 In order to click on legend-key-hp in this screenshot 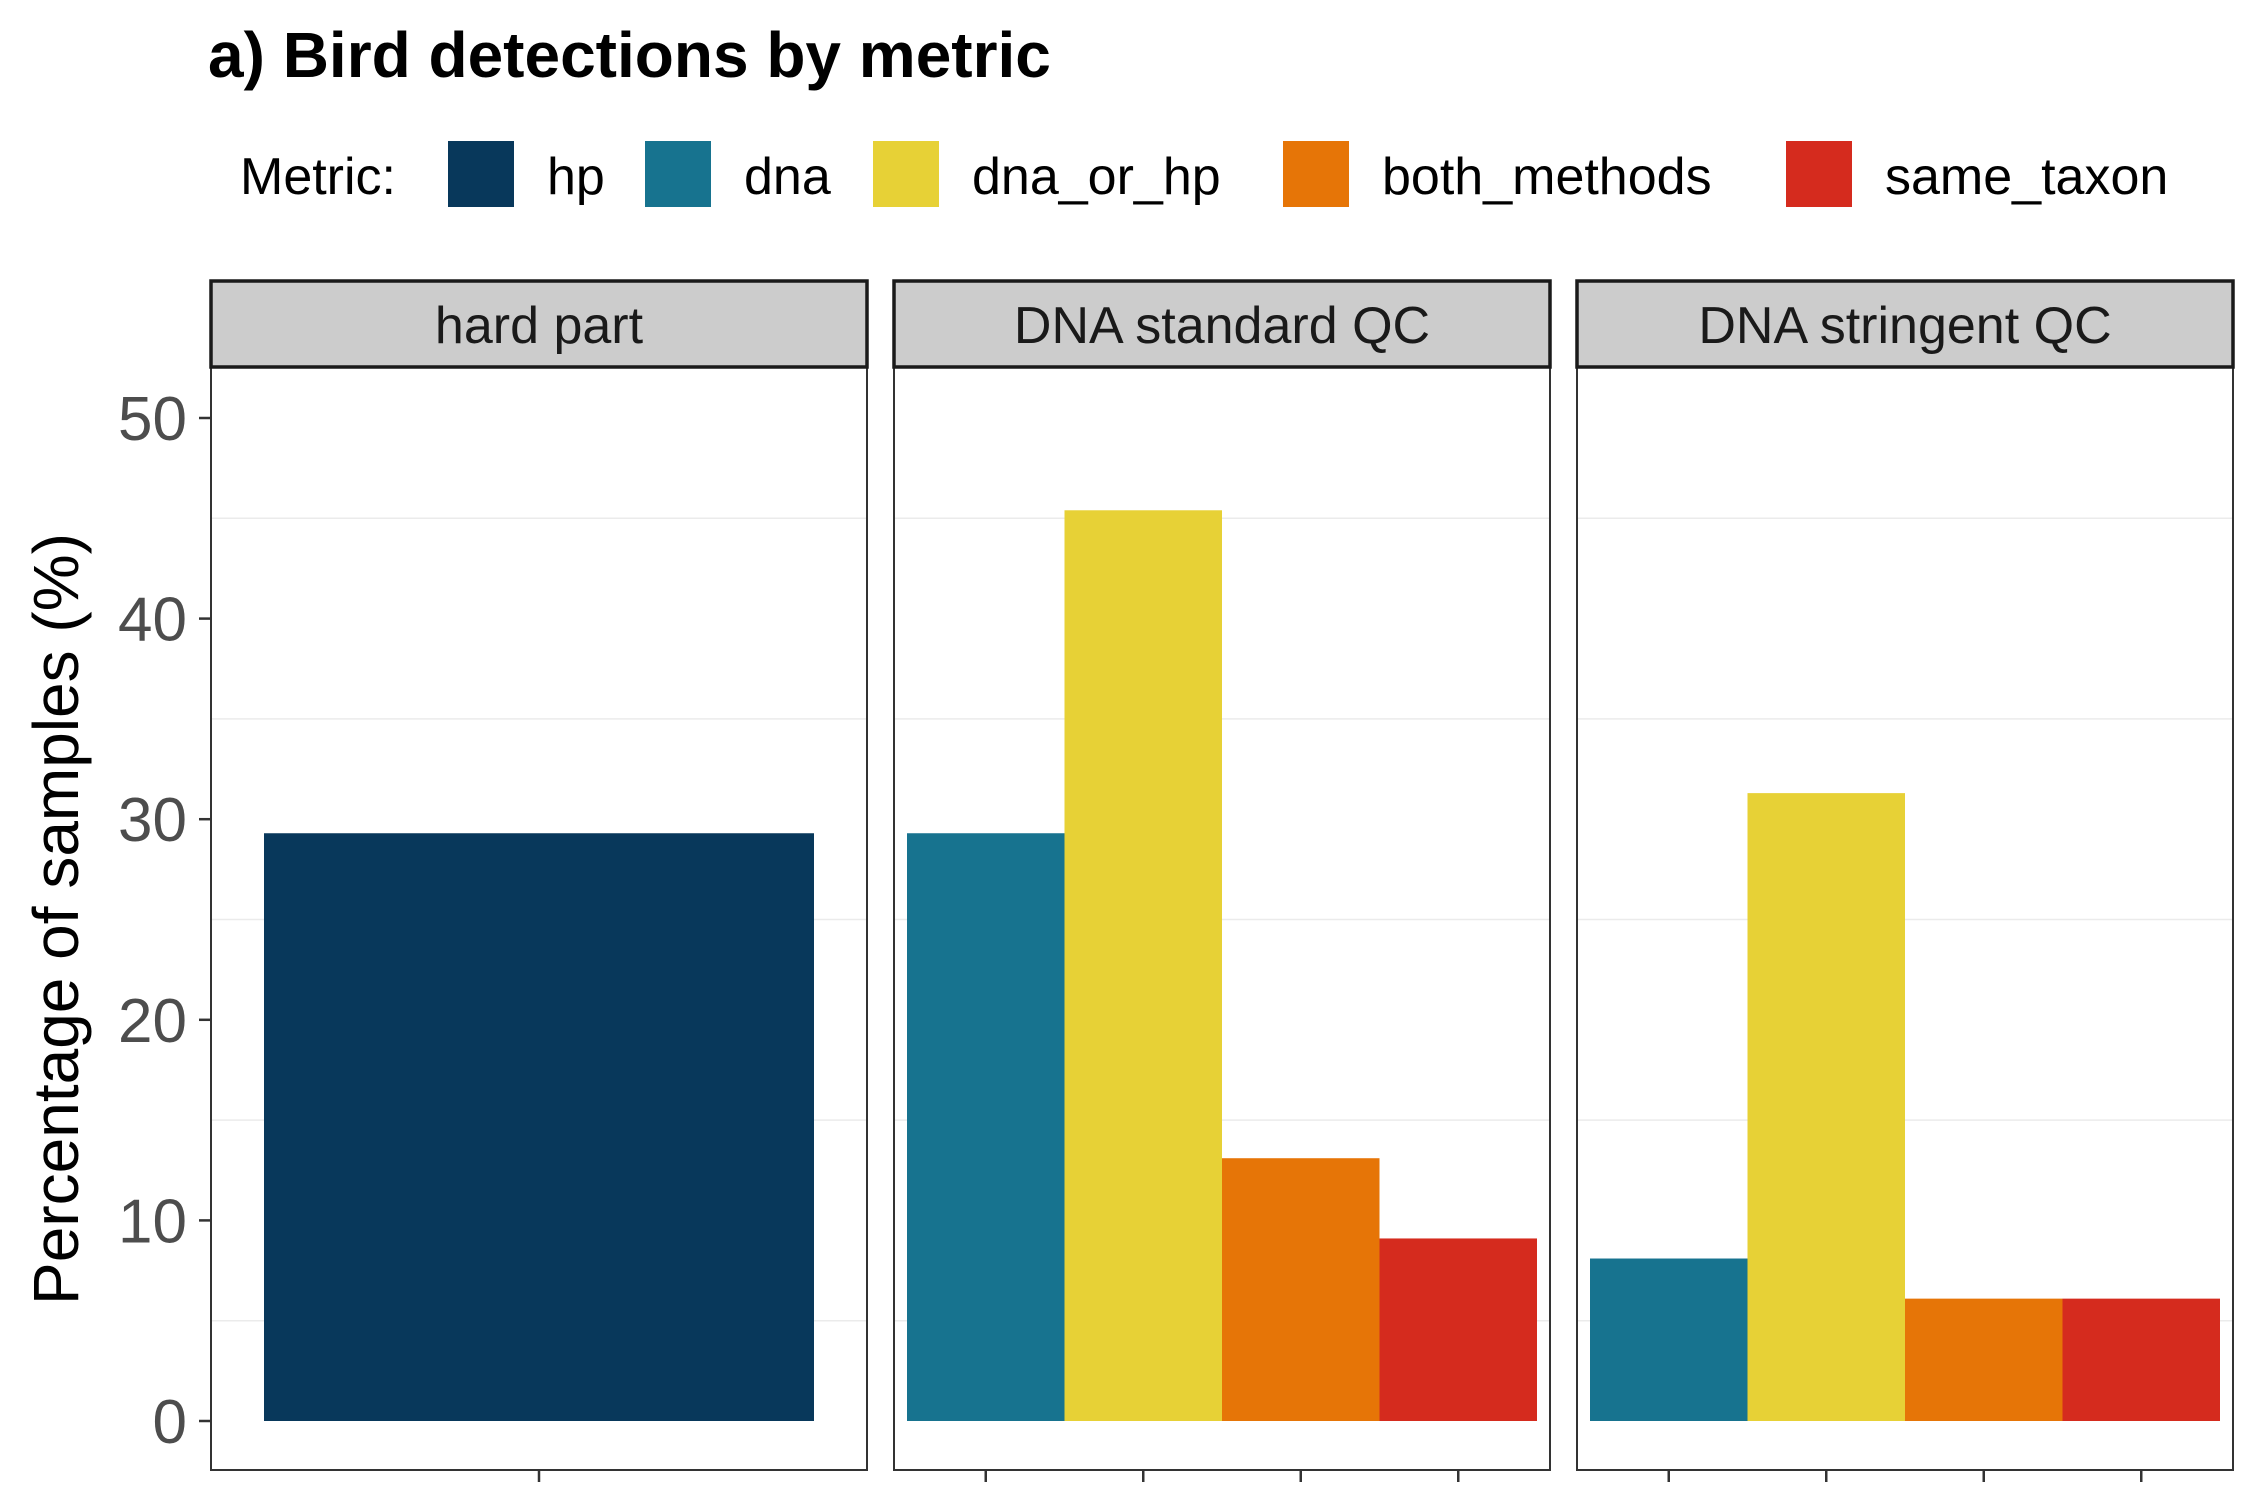, I will do `click(481, 174)`.